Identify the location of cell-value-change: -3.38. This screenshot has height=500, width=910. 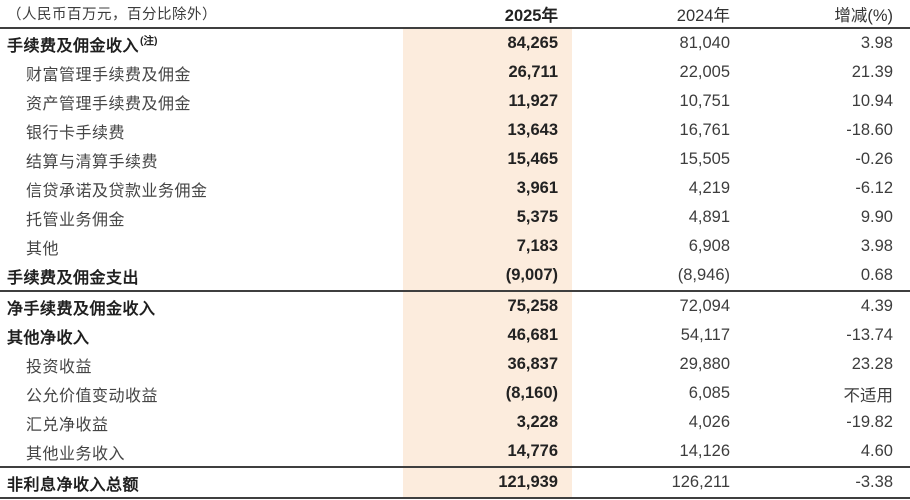
(821, 483).